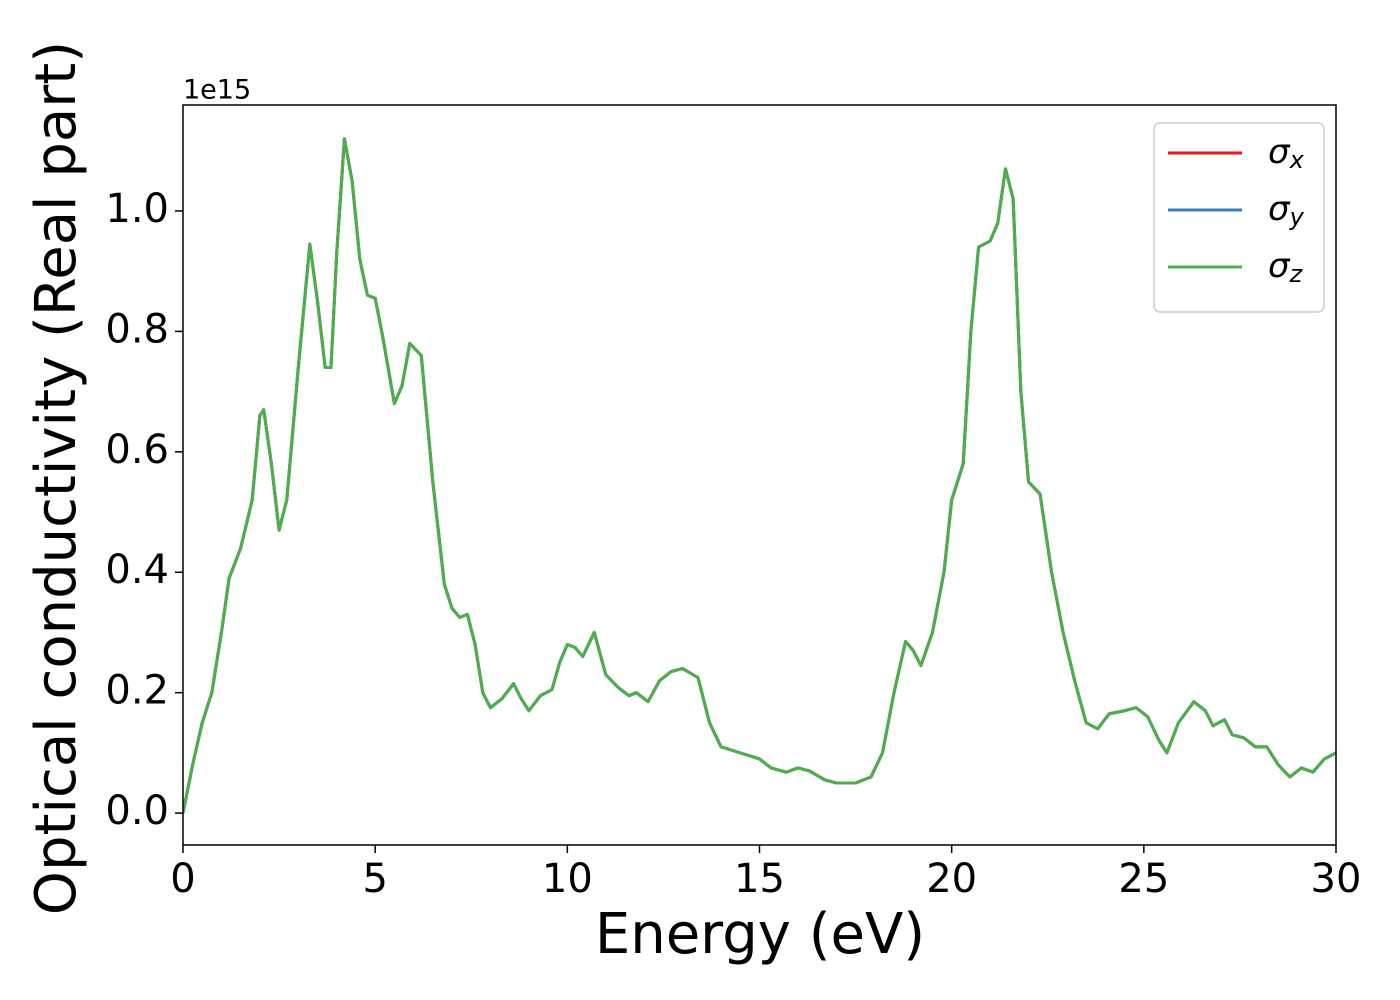  I want to click on y-tick-label: 0.8, so click(137, 329).